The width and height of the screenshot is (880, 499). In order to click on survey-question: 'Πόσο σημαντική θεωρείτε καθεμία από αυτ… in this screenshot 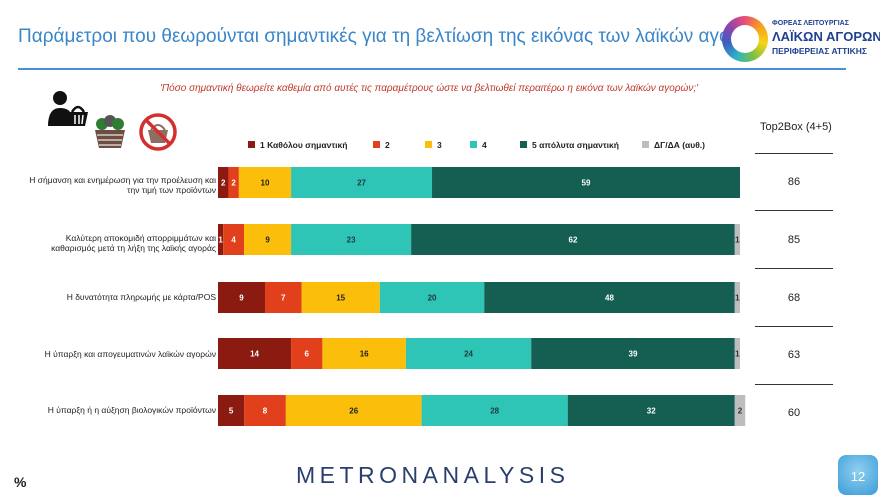, I will do `click(429, 88)`.